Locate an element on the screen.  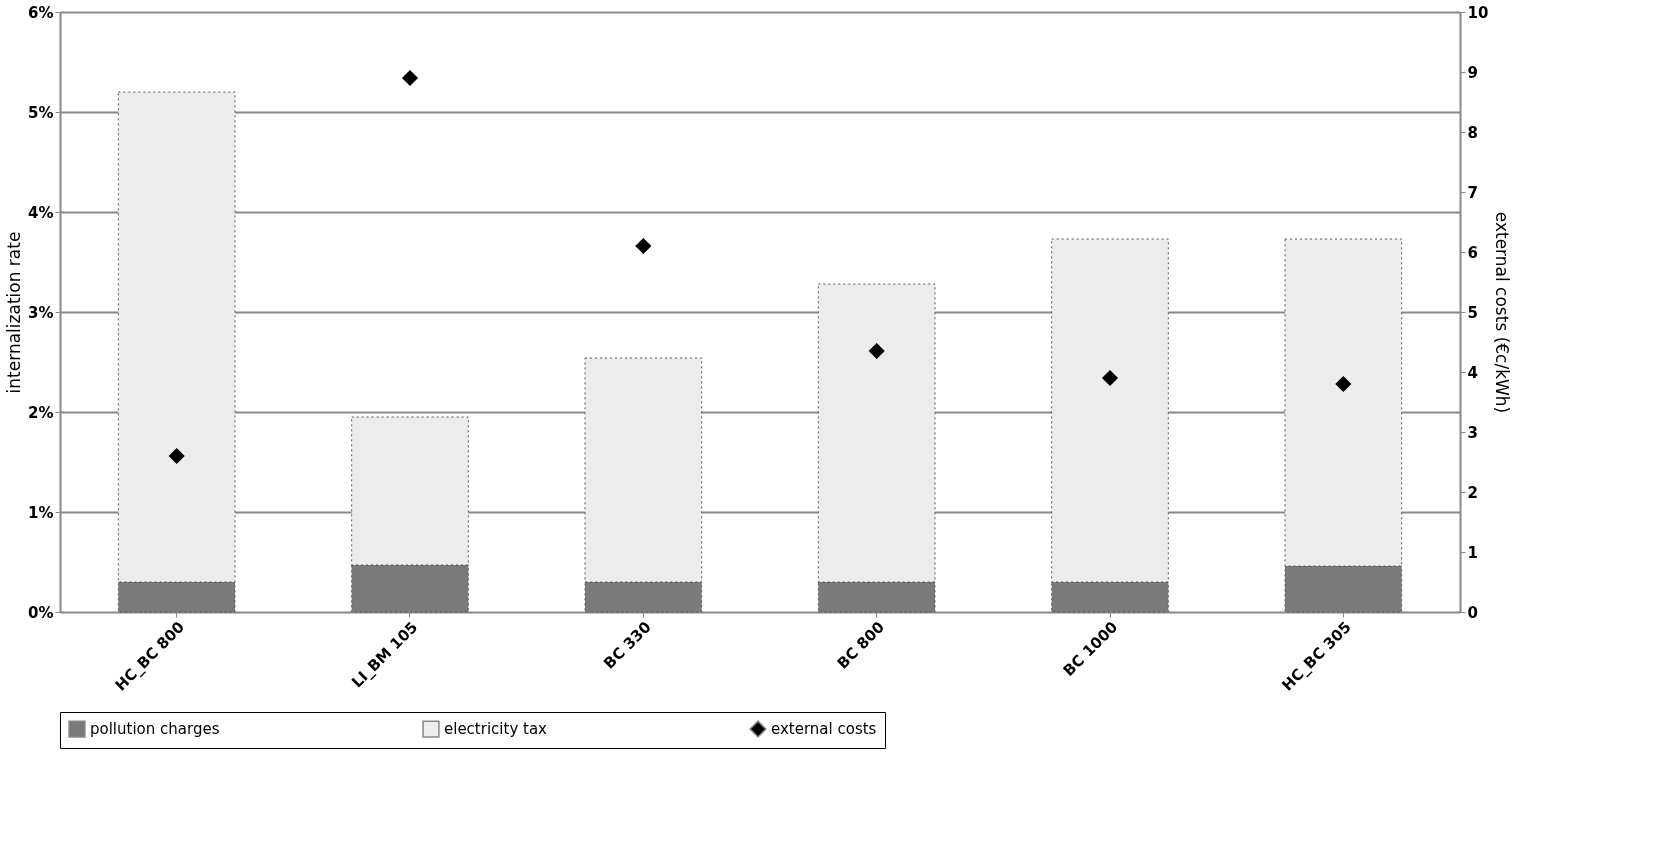
y2-tick-label: 7 is located at coordinates (1472, 192).